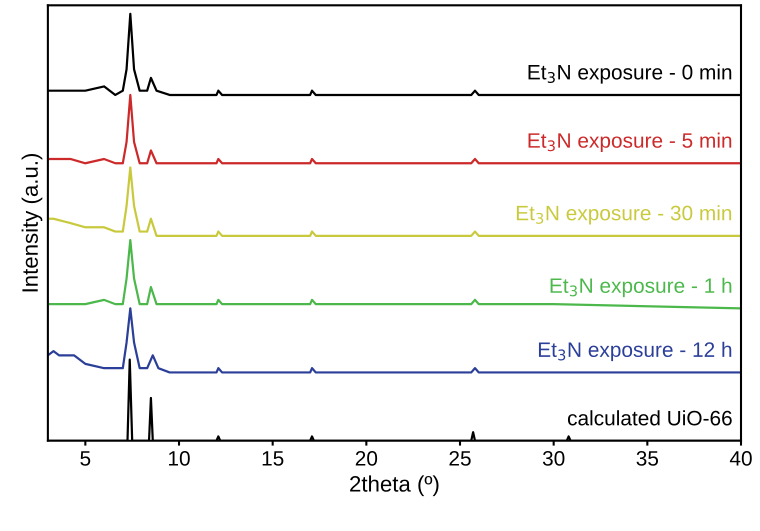  What do you see at coordinates (624, 215) in the screenshot?
I see `series-label: Et$_{3}$N exposure - 30 min` at bounding box center [624, 215].